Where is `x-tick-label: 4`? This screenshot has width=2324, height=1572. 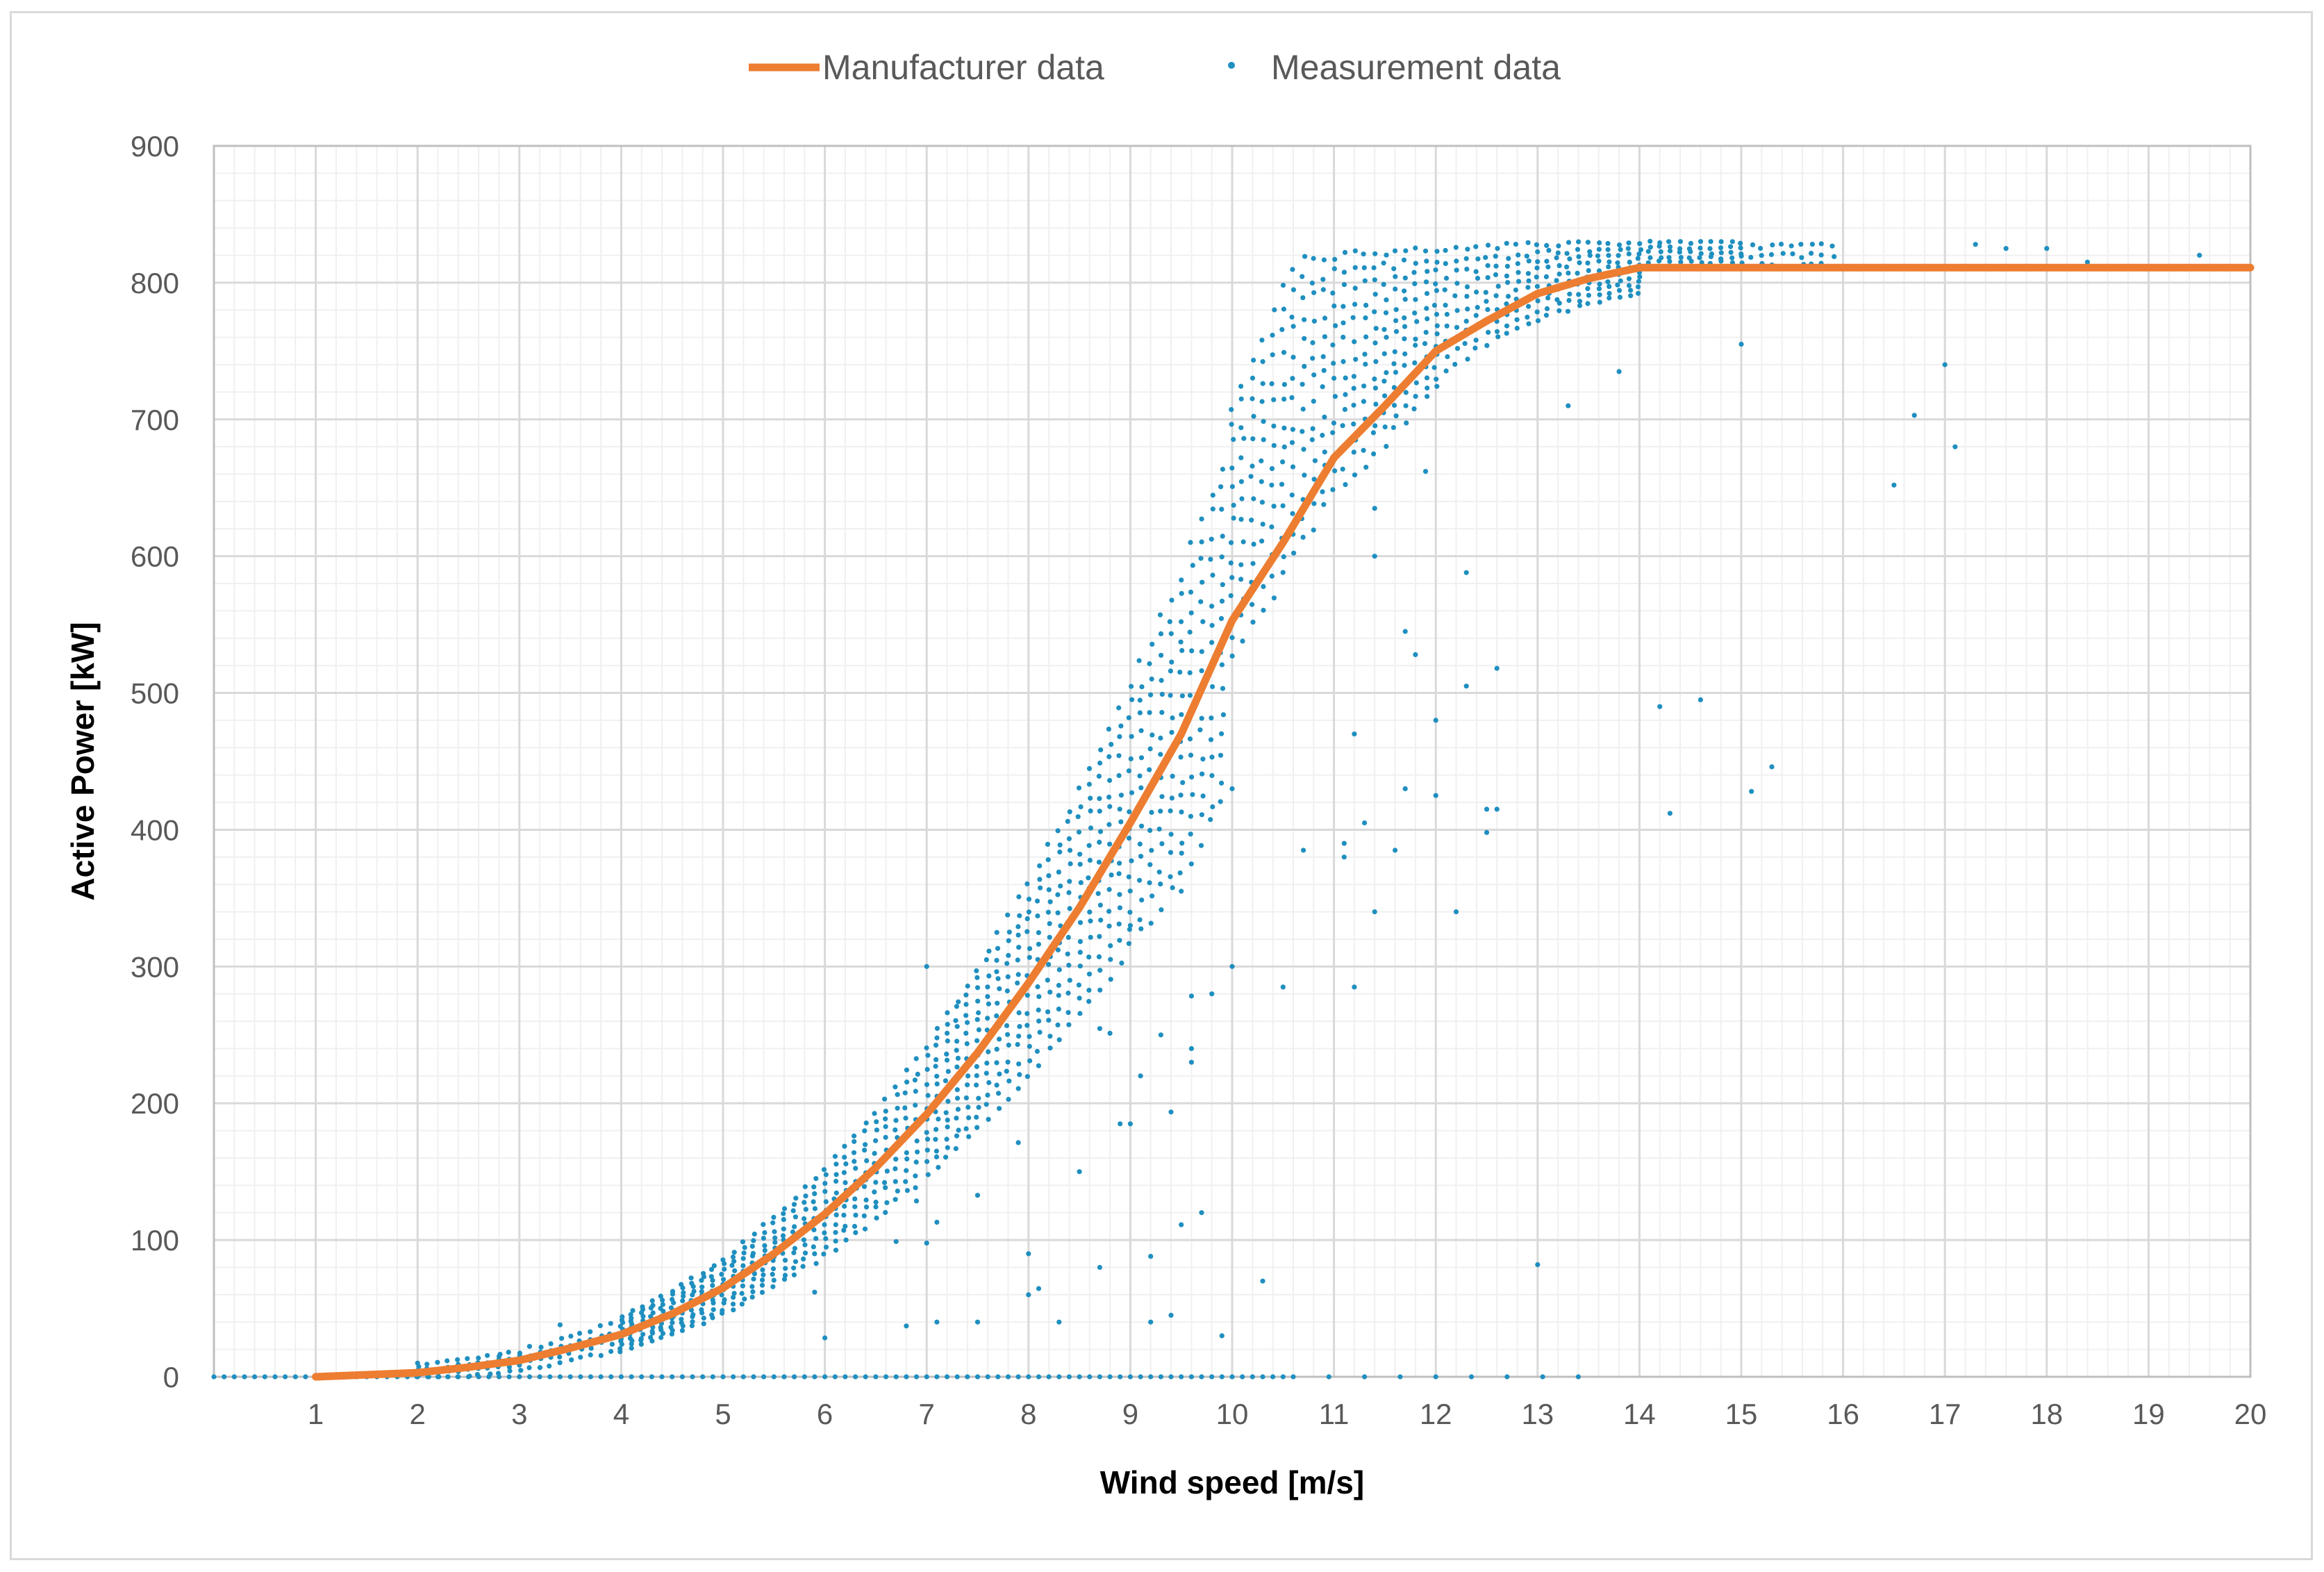
x-tick-label: 4 is located at coordinates (621, 1414).